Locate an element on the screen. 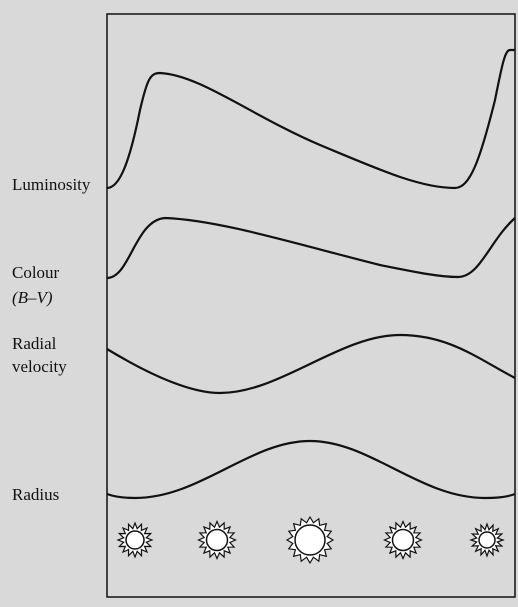 Image resolution: width=518 pixels, height=607 pixels. label-colour-index: (B–V) is located at coordinates (32, 297).